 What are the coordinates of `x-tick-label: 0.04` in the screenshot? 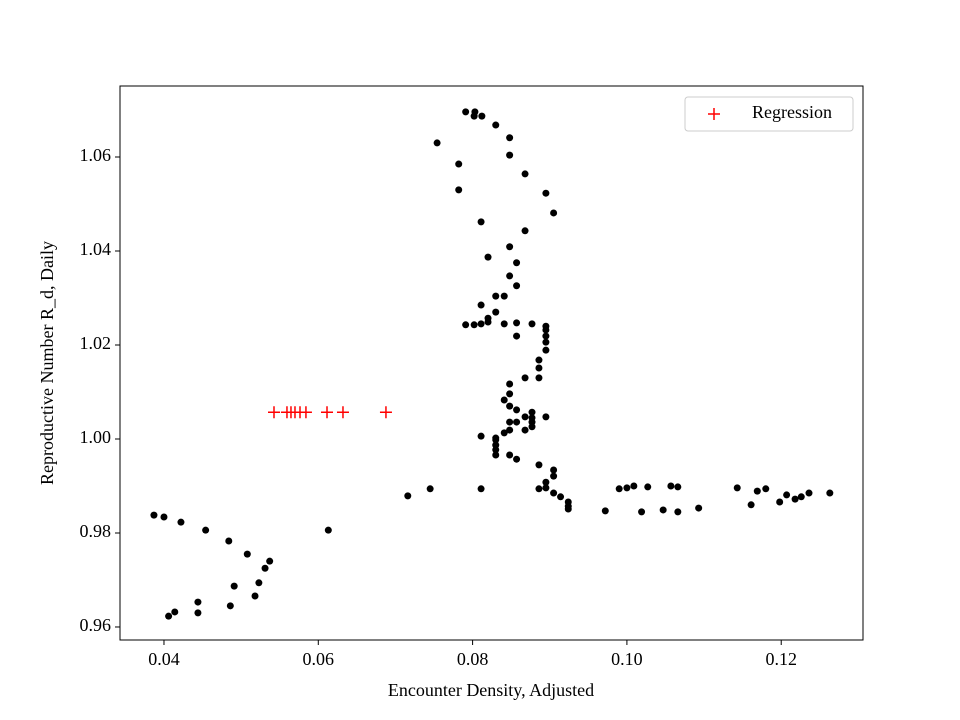 It's located at (164, 659).